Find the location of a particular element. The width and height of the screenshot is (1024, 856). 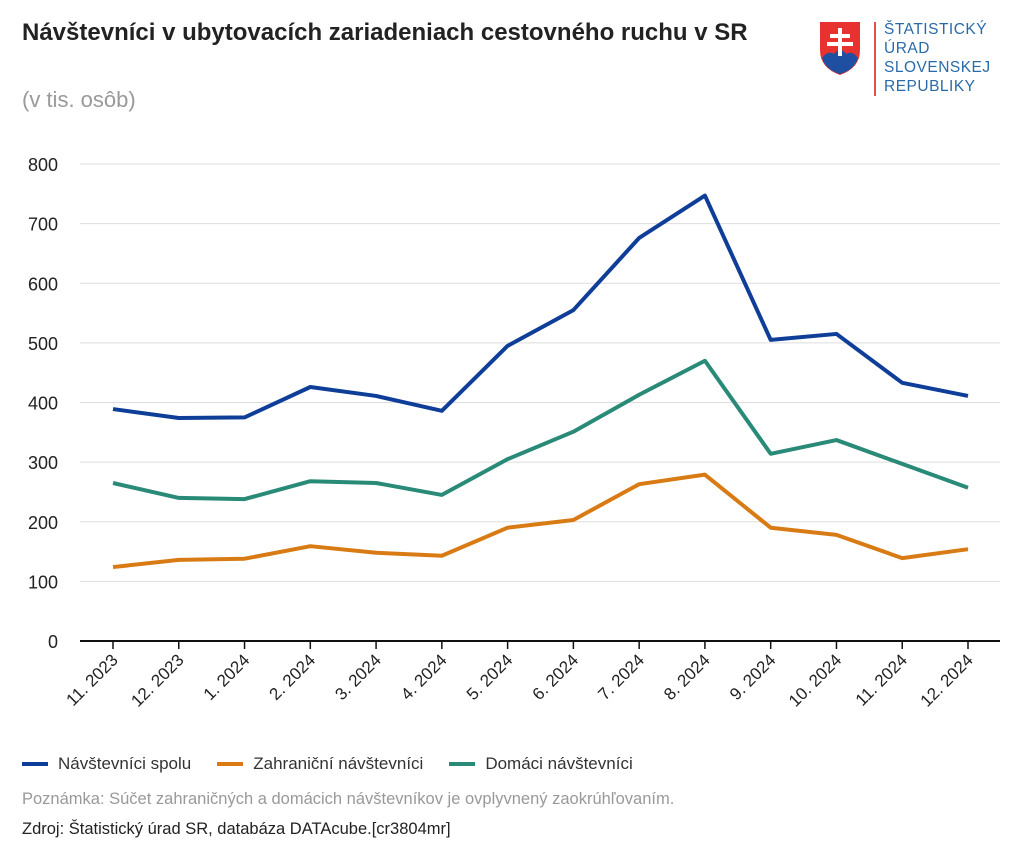

y-tick-label: 200 is located at coordinates (43, 523).